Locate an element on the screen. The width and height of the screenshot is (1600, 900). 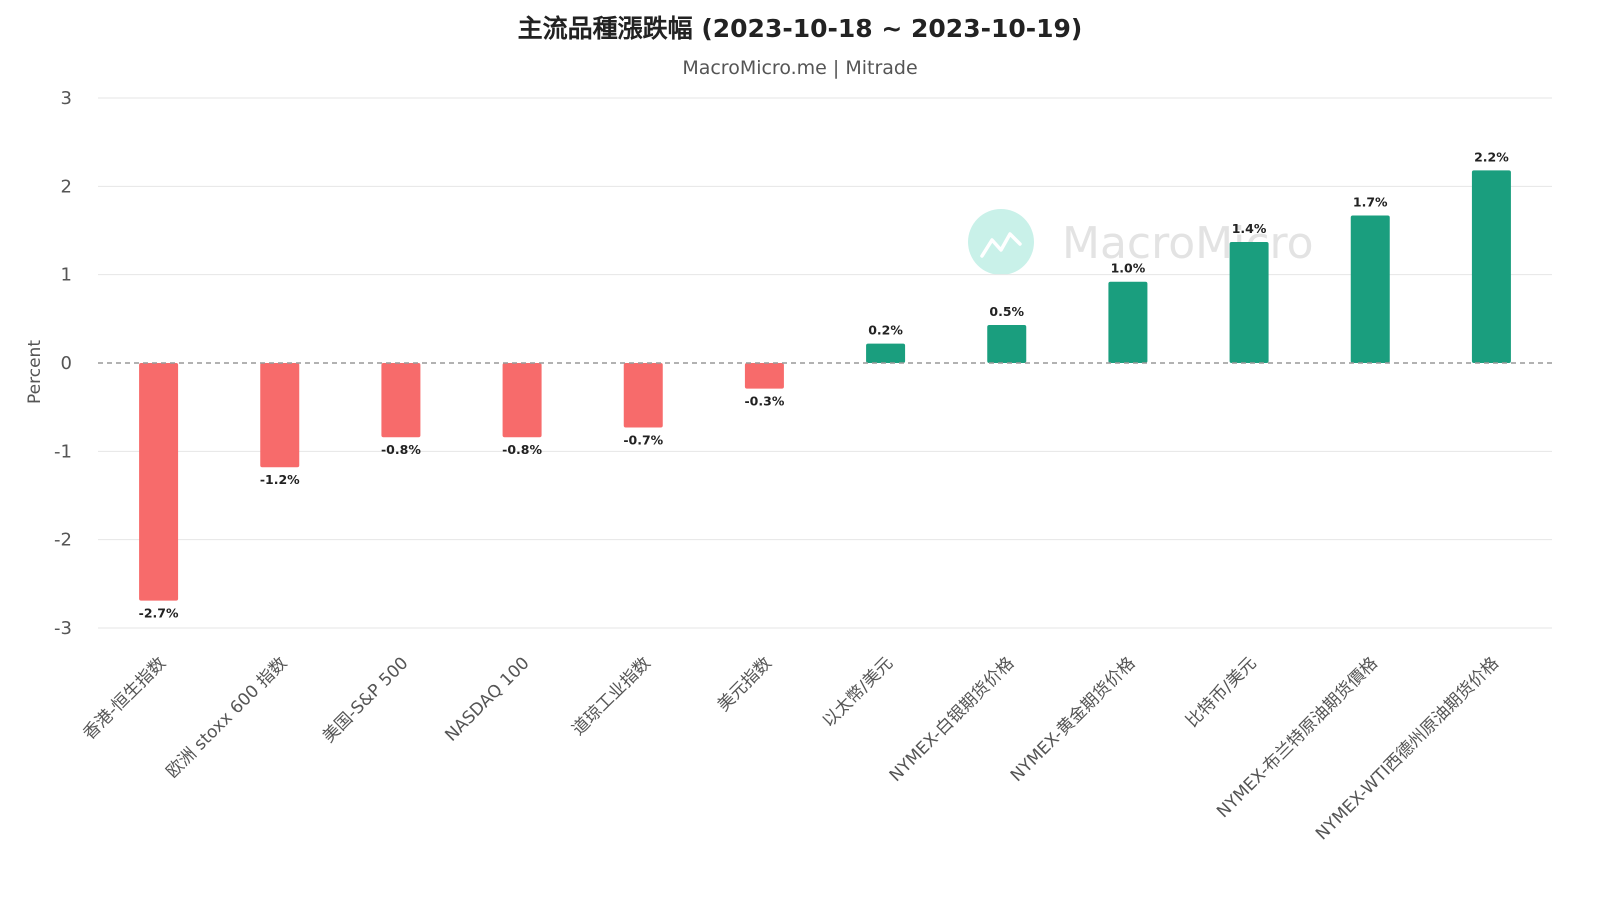
data-label: 1.0% is located at coordinates (1128, 268).